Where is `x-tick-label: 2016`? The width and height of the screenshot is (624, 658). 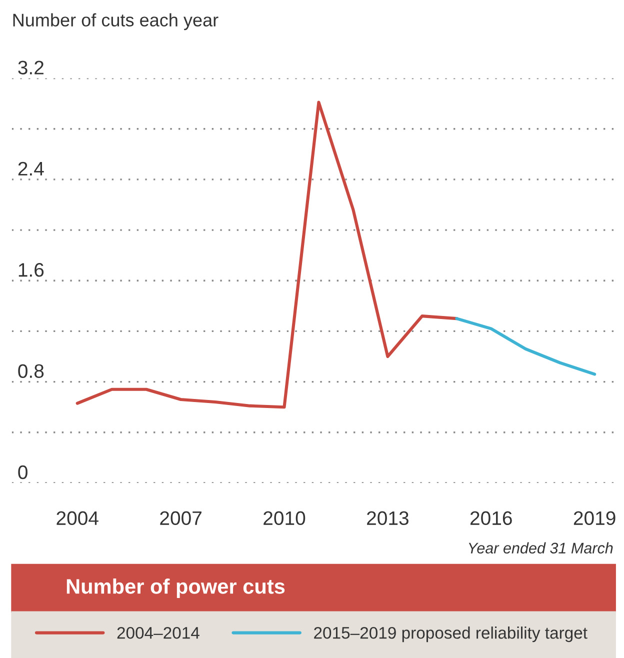
x-tick-label: 2016 is located at coordinates (491, 518).